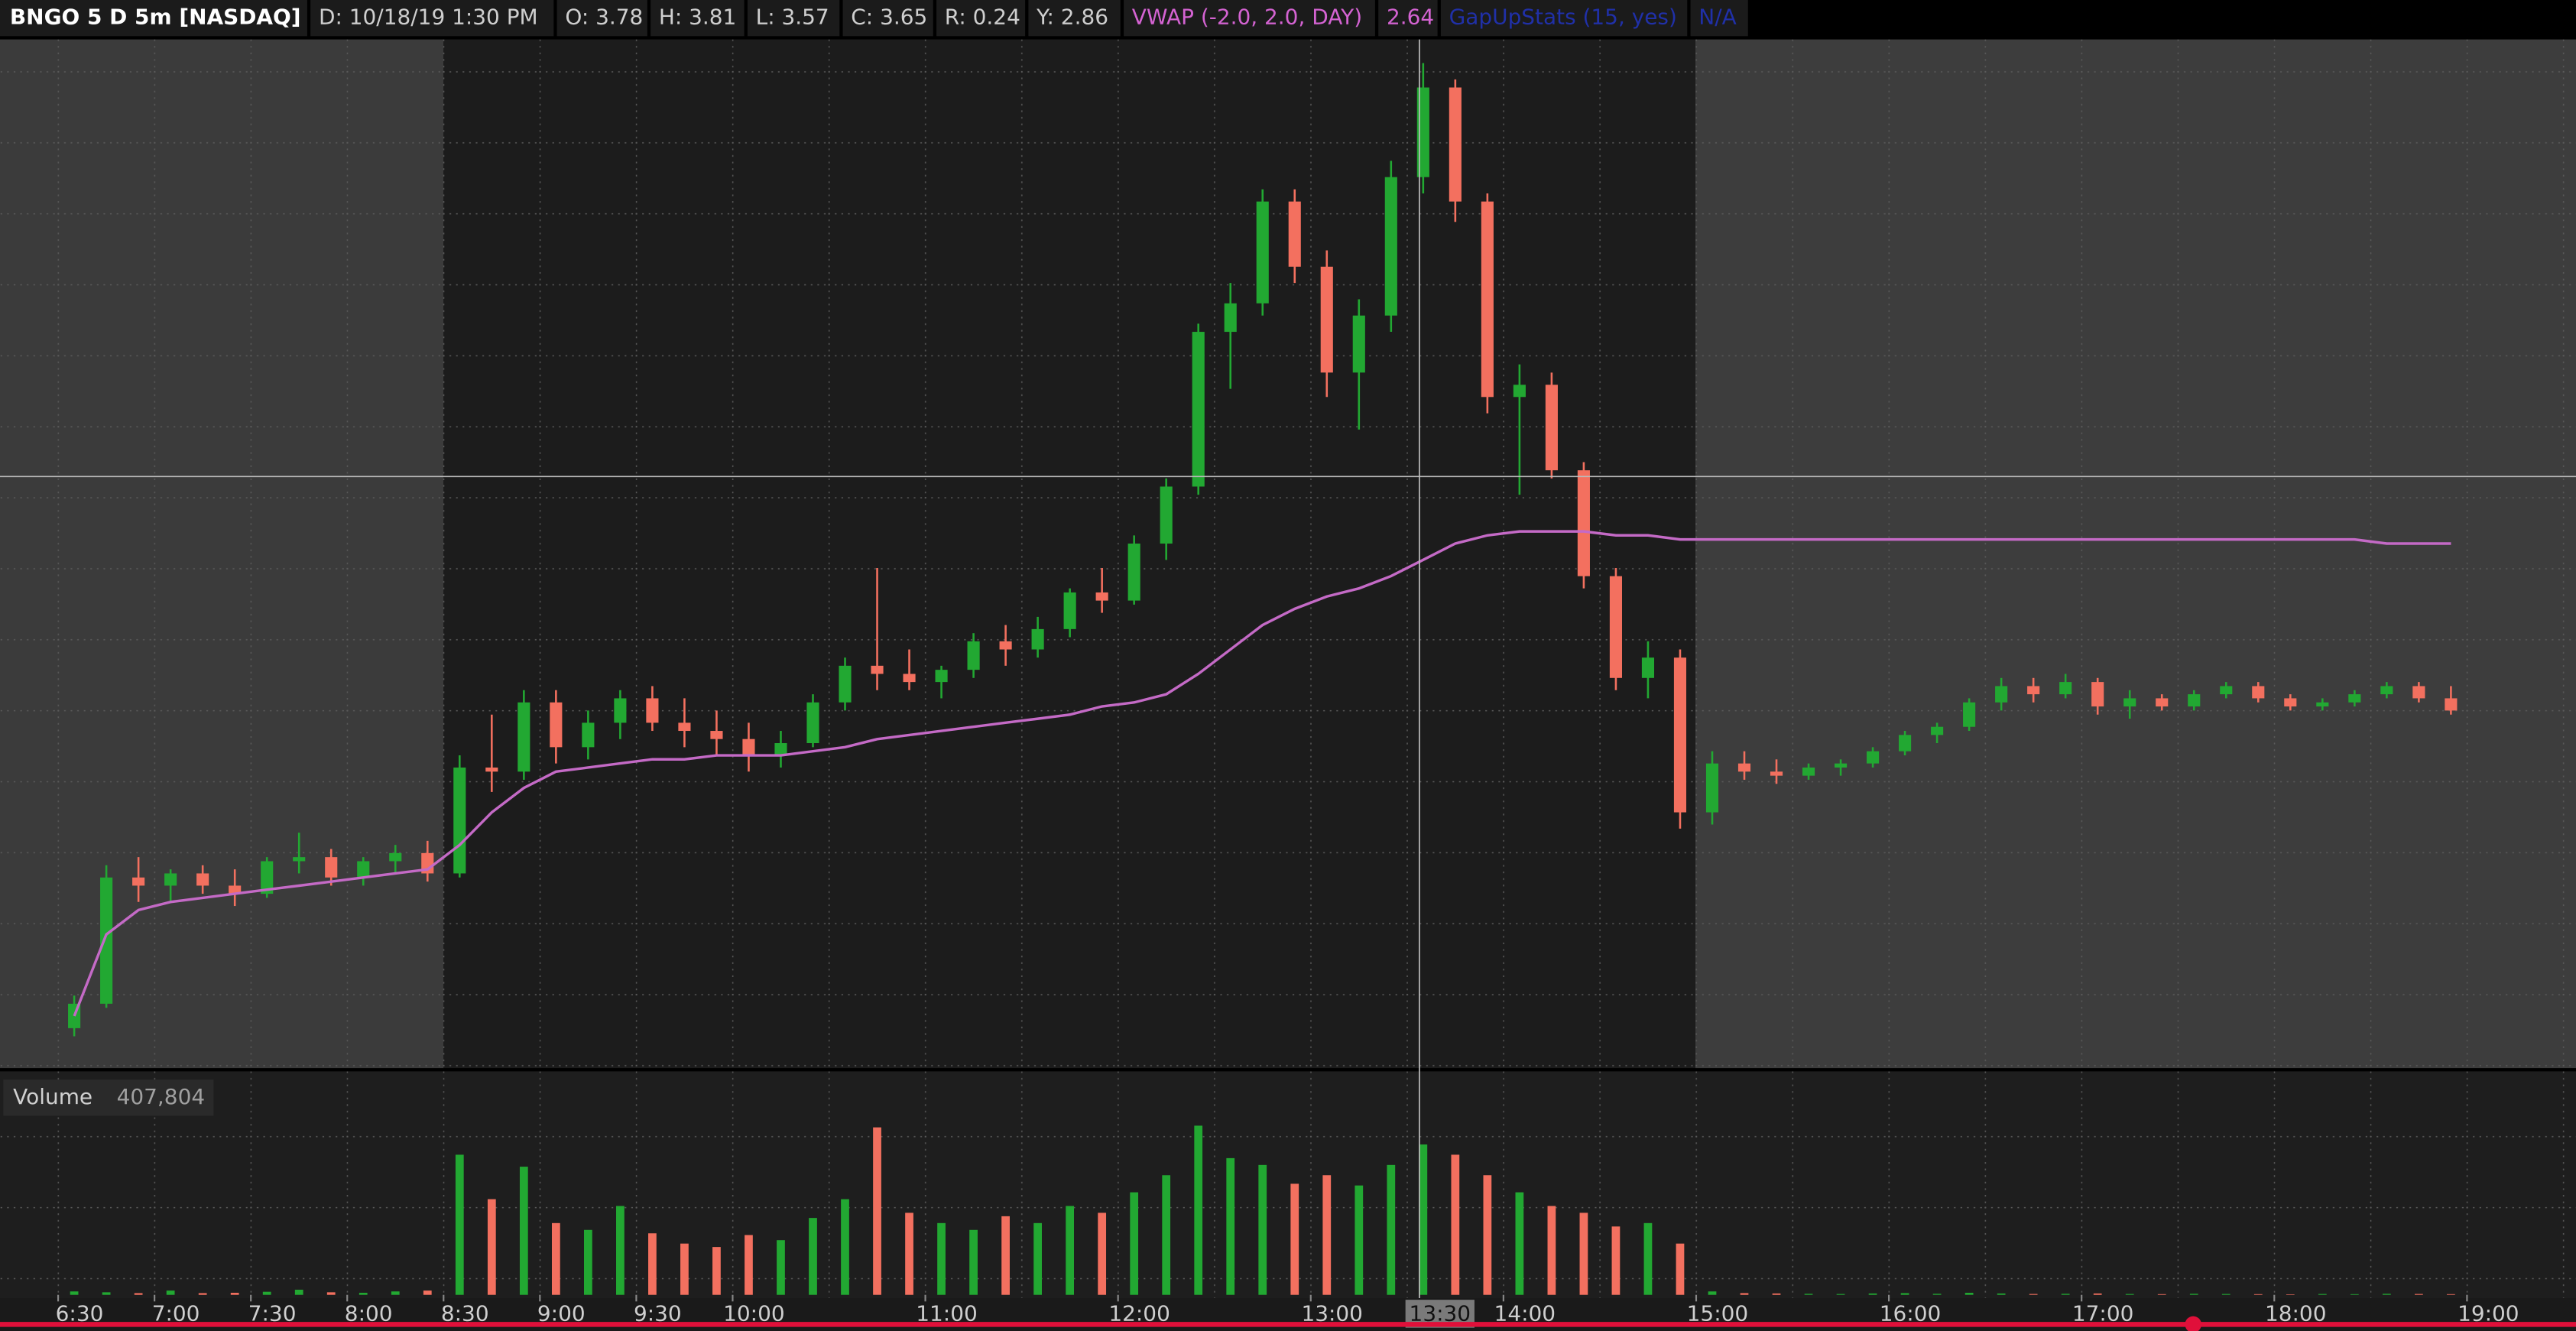 This screenshot has width=2576, height=1331. What do you see at coordinates (1139, 1313) in the screenshot?
I see `x-tick-label: 12:00` at bounding box center [1139, 1313].